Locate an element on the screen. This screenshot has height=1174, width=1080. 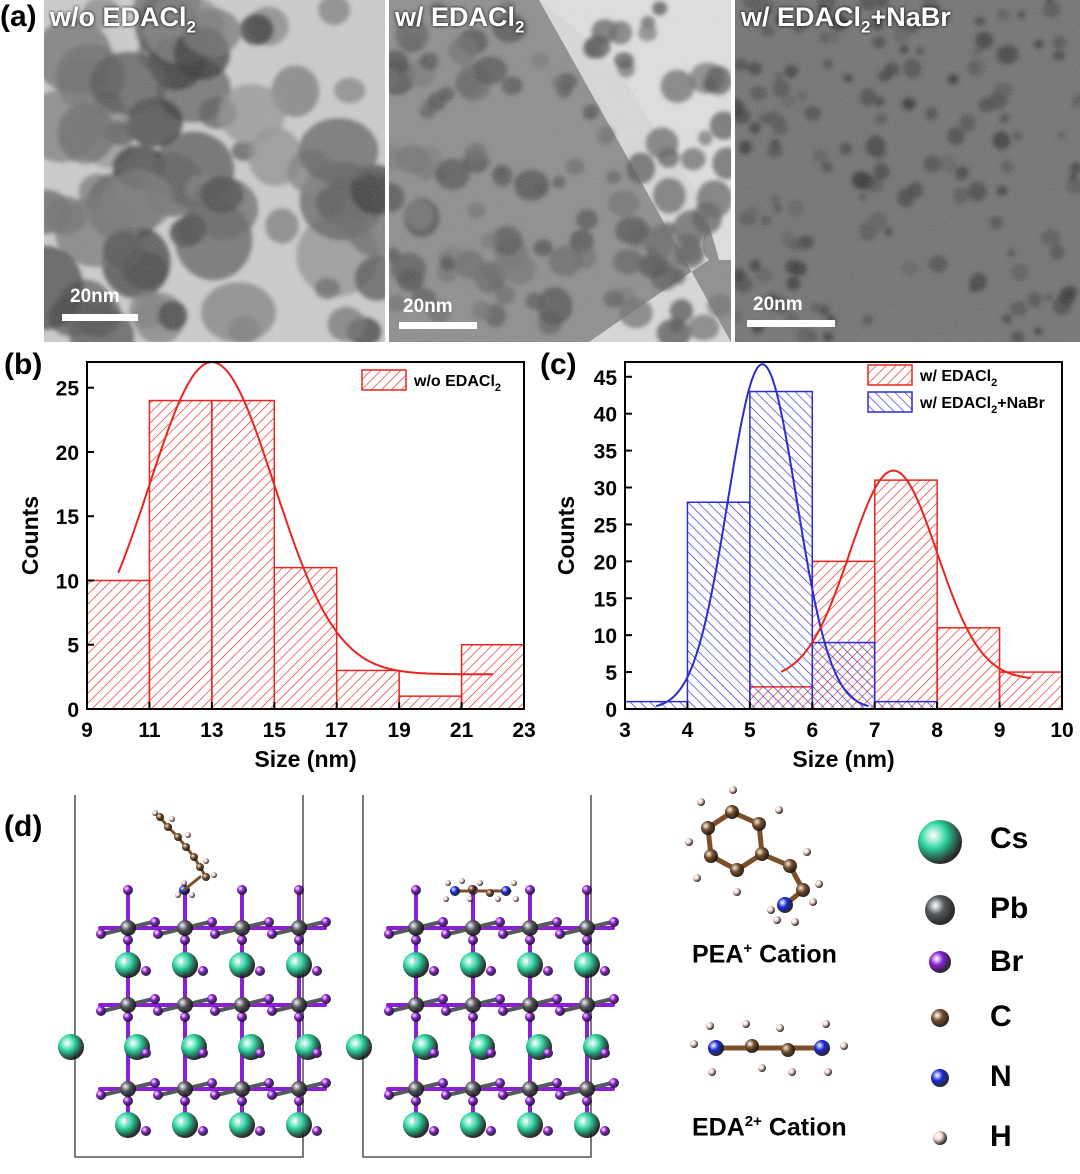
plot-frame is located at coordinates (305, 535).